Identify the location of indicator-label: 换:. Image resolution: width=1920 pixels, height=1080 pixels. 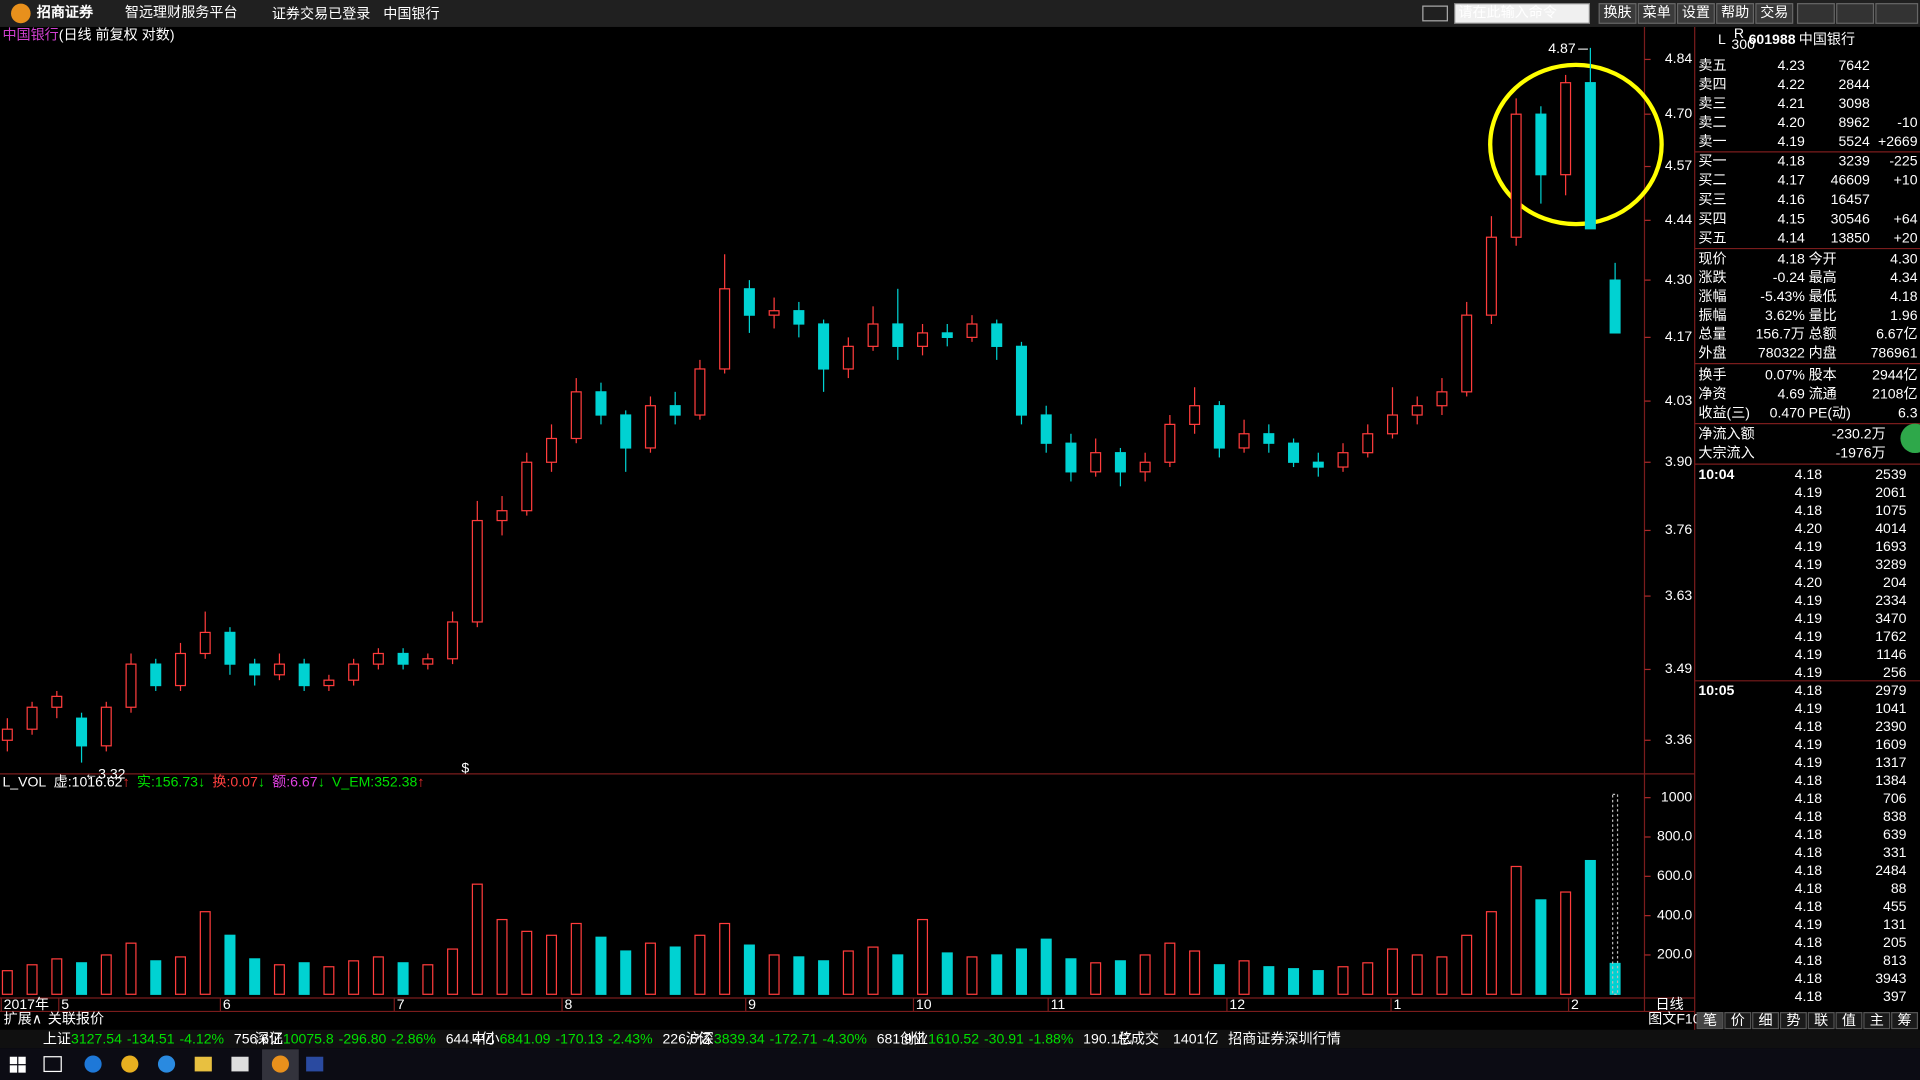
(221, 781).